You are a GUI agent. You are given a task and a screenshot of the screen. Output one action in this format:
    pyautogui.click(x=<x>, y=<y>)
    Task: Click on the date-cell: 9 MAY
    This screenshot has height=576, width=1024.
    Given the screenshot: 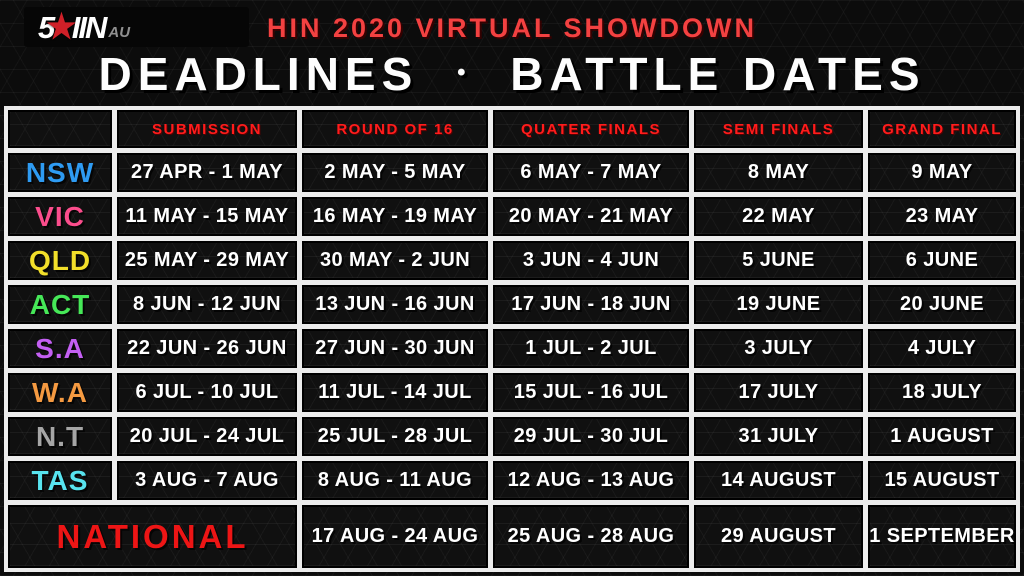 What is the action you would take?
    pyautogui.click(x=942, y=172)
    